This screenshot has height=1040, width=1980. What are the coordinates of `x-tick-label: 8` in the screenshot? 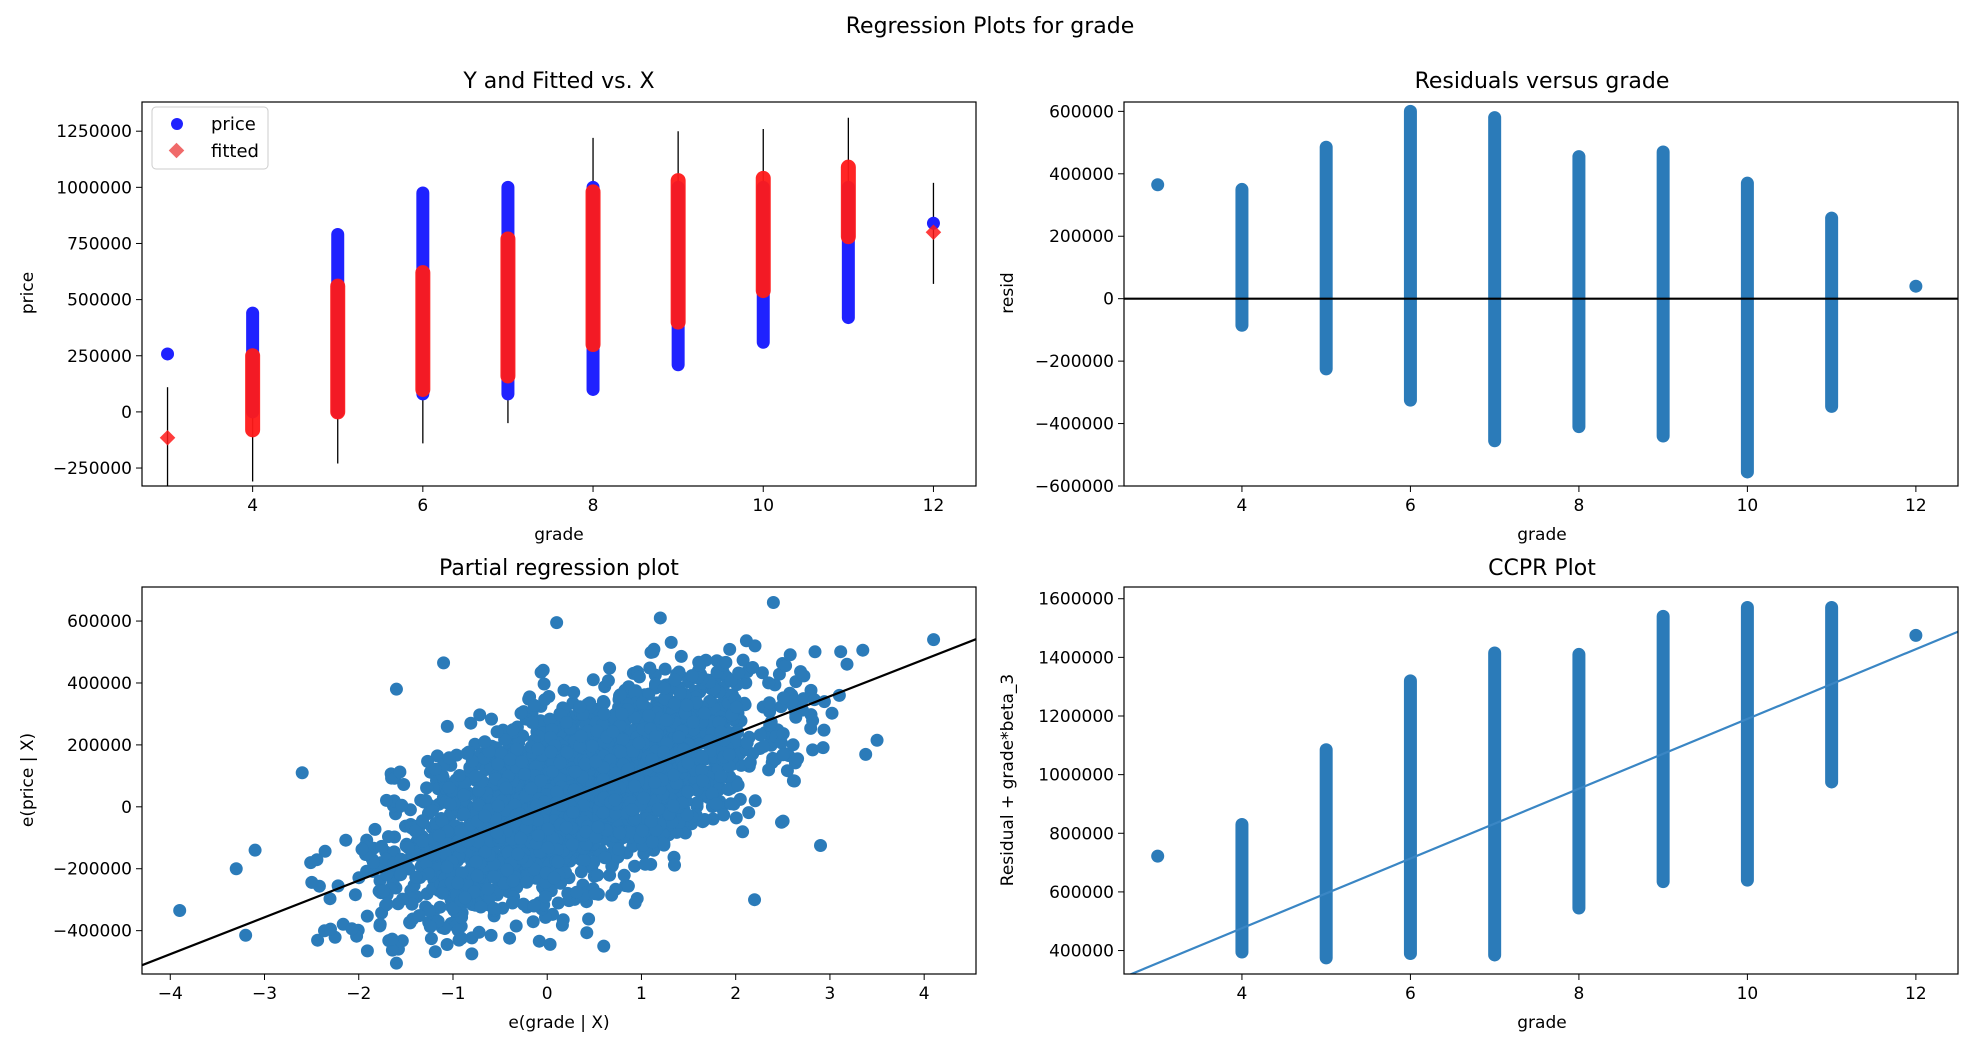 It's located at (1578, 506).